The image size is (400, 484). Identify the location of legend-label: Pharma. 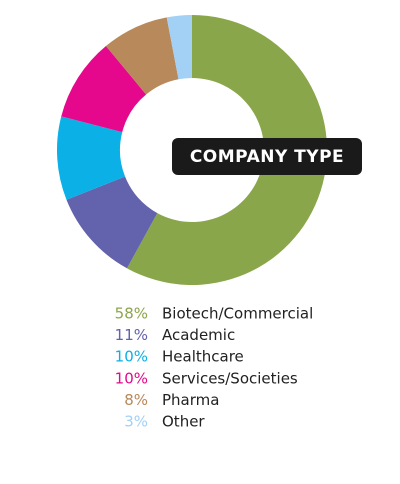
(190, 400).